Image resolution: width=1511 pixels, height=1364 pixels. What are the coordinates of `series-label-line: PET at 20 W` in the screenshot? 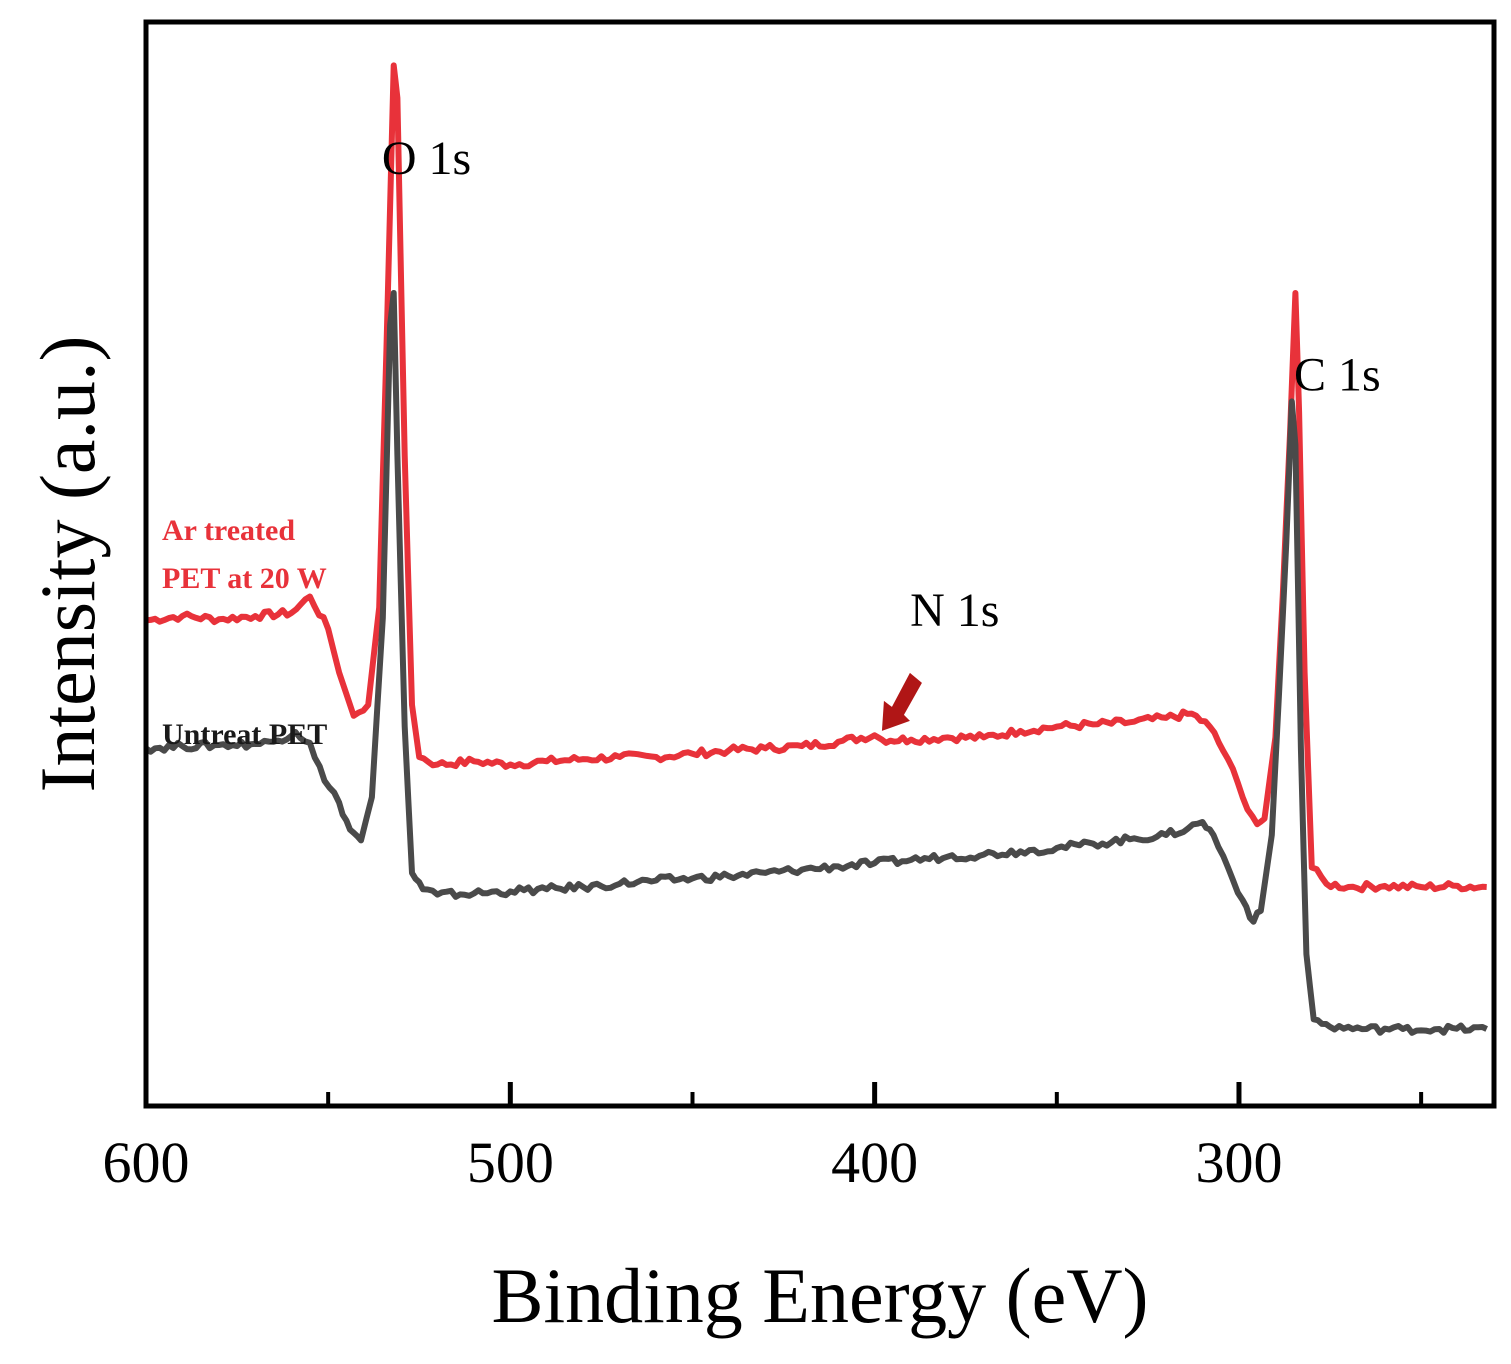 It's located at (244, 578).